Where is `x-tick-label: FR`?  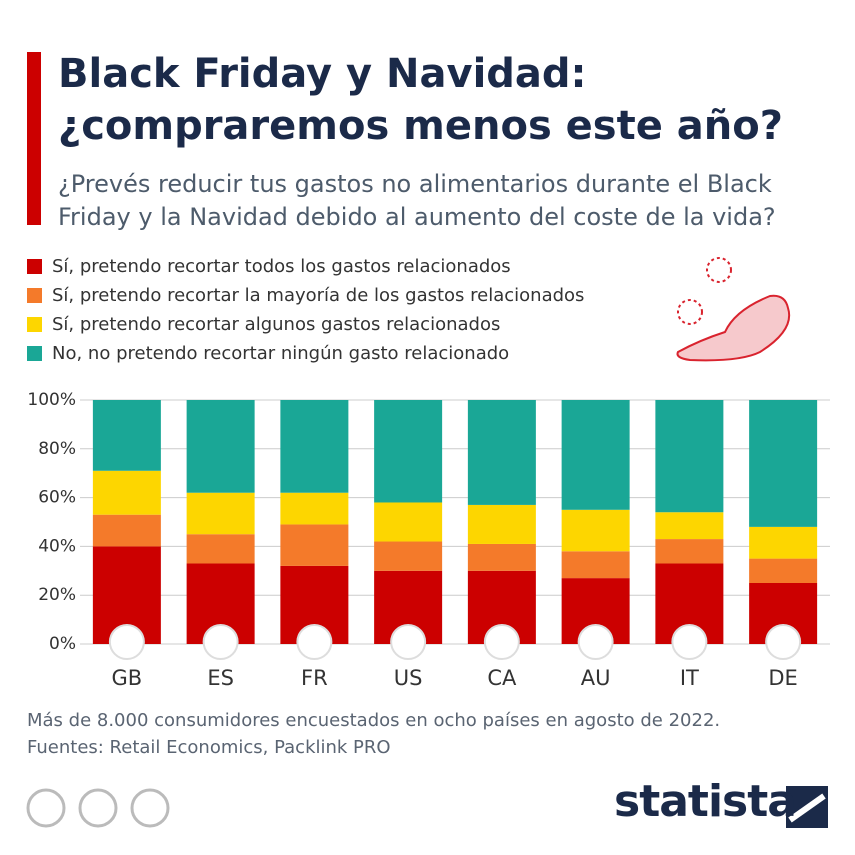
x-tick-label: FR is located at coordinates (314, 678).